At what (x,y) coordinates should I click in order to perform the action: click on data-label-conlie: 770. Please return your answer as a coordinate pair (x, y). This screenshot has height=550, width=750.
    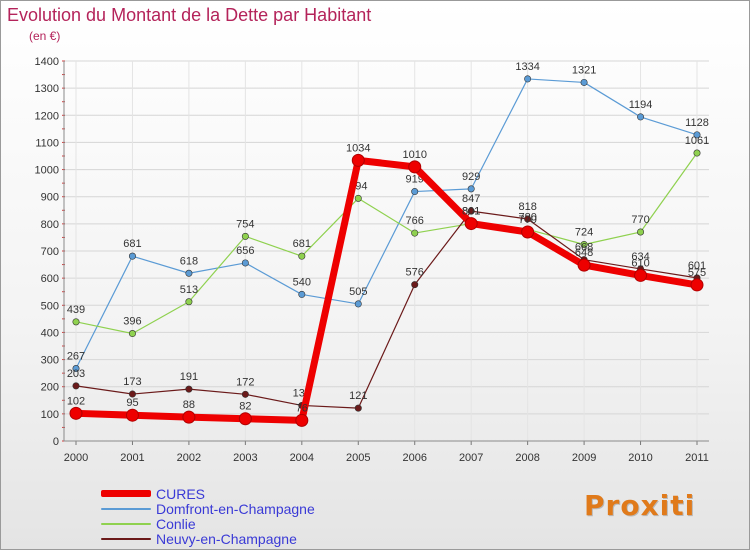
    Looking at the image, I should click on (640, 220).